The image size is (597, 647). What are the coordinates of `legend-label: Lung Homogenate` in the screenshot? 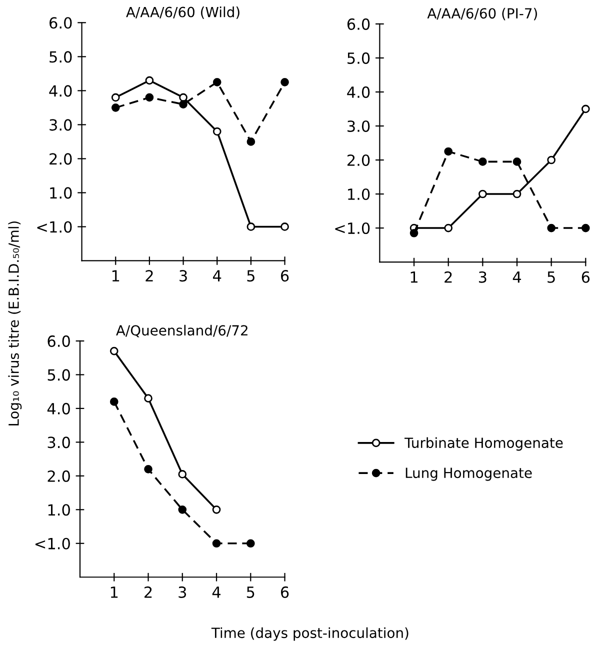 It's located at (469, 474).